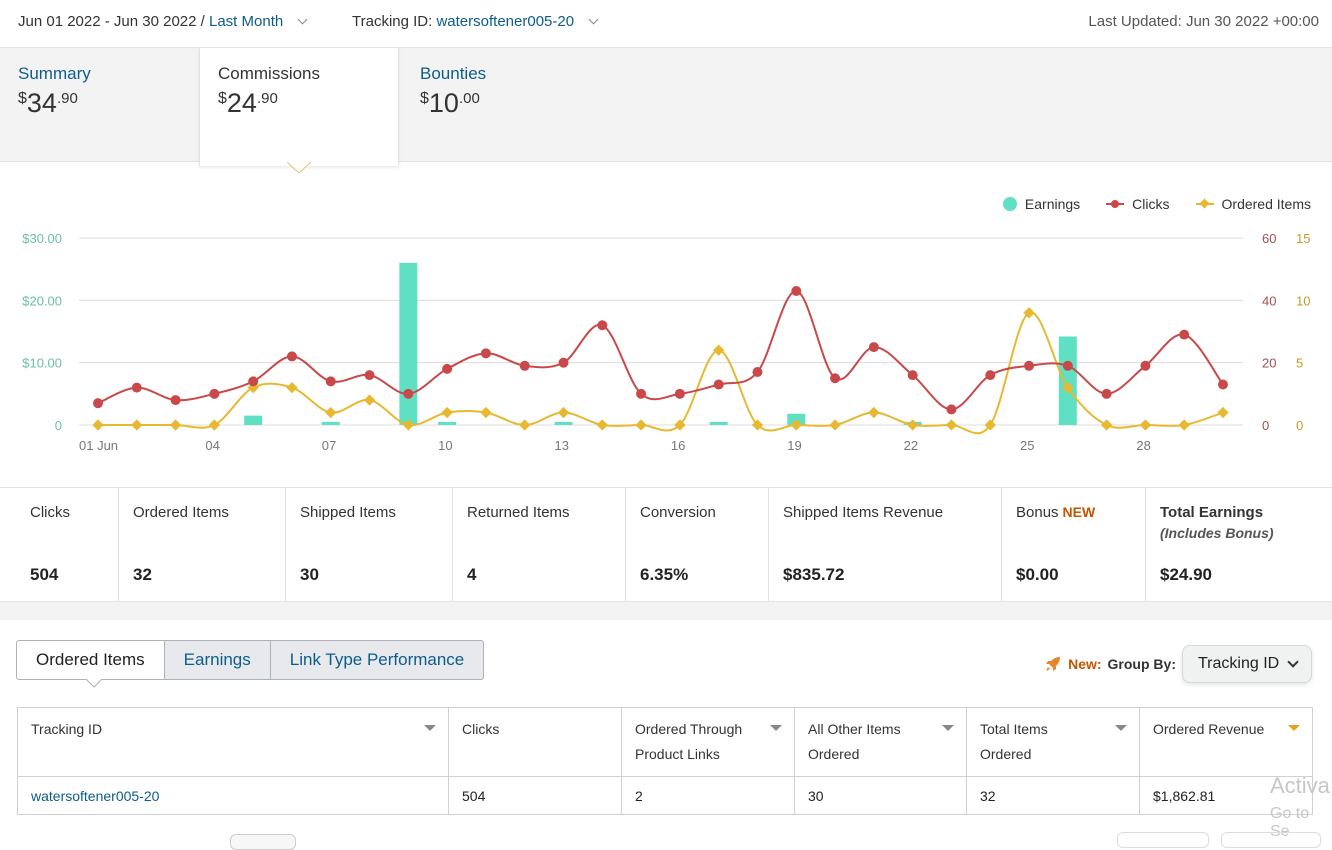 This screenshot has height=850, width=1332. I want to click on stat-label: Returned Items, so click(518, 512).